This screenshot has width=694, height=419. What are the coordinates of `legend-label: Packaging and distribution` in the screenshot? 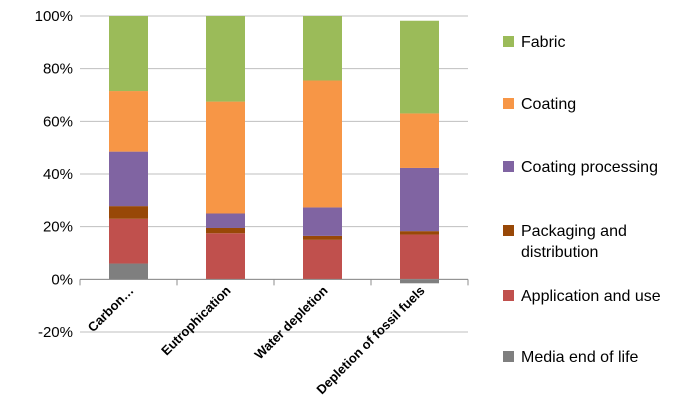 It's located at (574, 242).